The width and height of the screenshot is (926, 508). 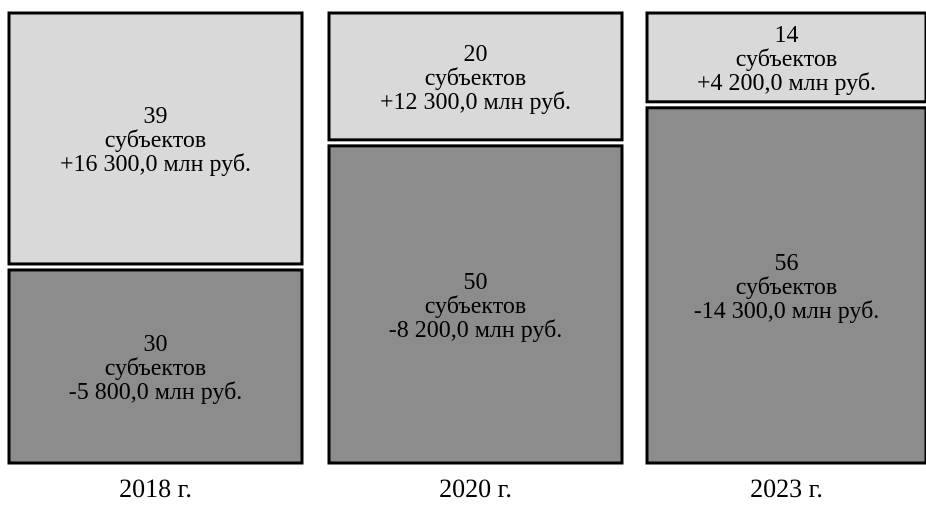 I want to click on lower-label-3-line-1: 56, so click(x=787, y=263).